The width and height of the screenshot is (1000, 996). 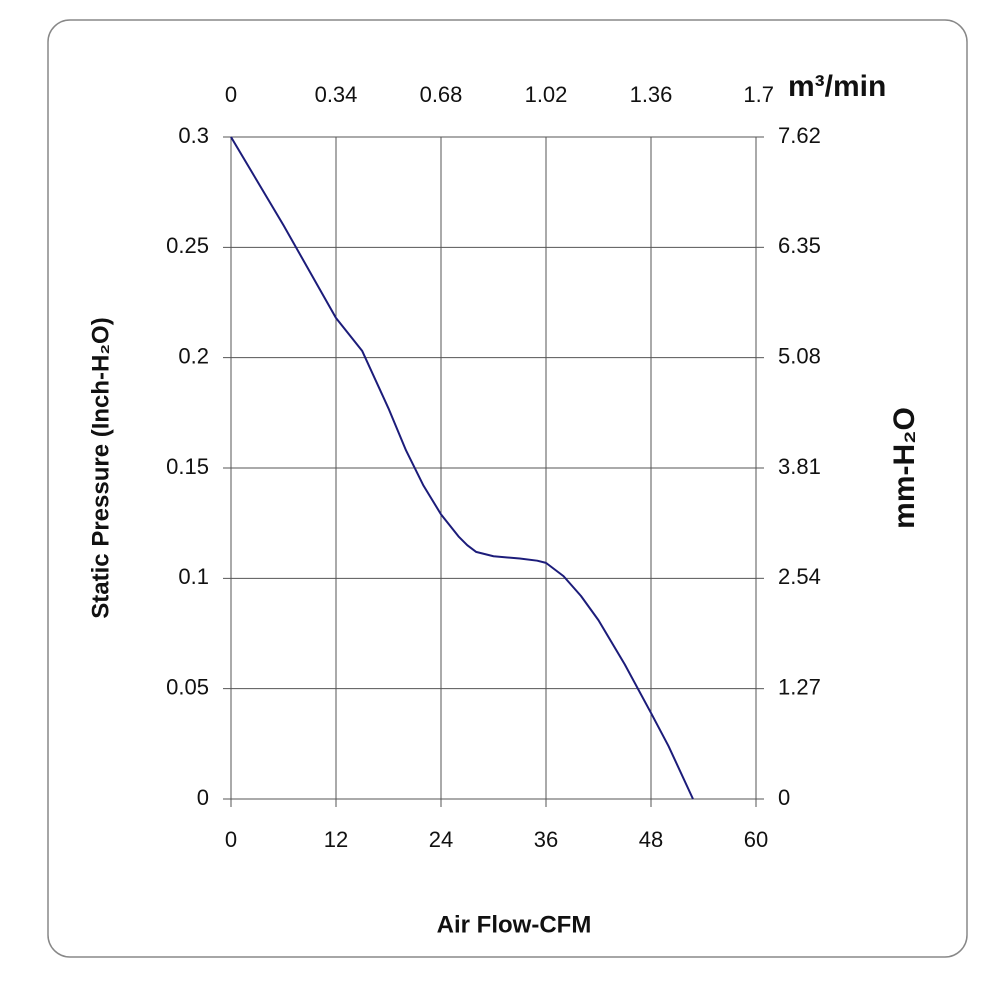 I want to click on y2-tick-label: 1.27, so click(x=799, y=686).